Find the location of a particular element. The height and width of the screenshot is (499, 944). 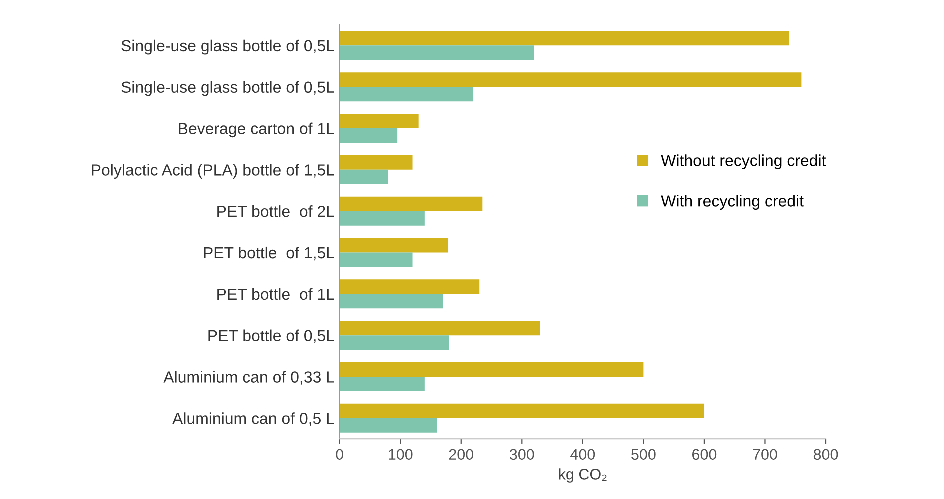

x-tick-label: 0 is located at coordinates (340, 454).